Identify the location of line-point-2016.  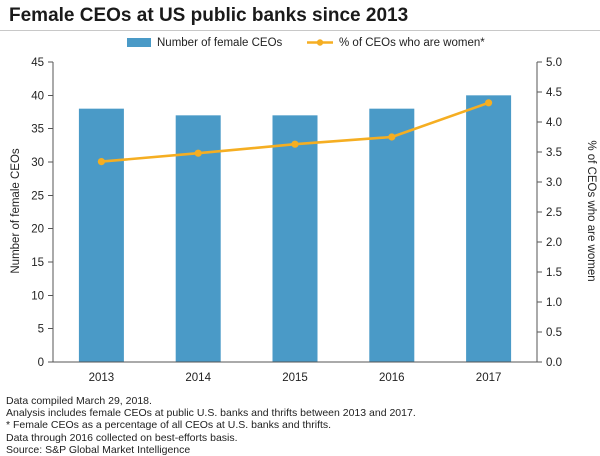
(392, 137).